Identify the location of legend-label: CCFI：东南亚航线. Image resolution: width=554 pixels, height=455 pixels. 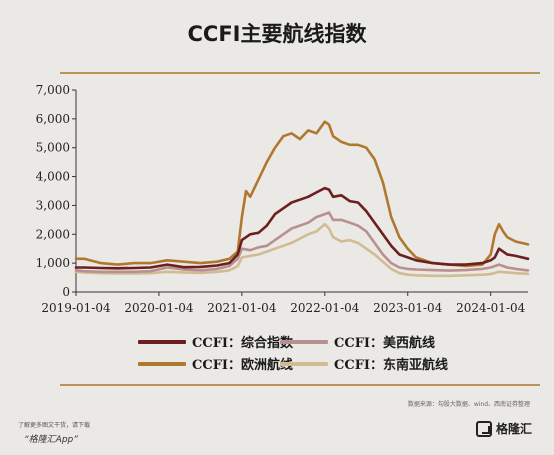
(391, 365).